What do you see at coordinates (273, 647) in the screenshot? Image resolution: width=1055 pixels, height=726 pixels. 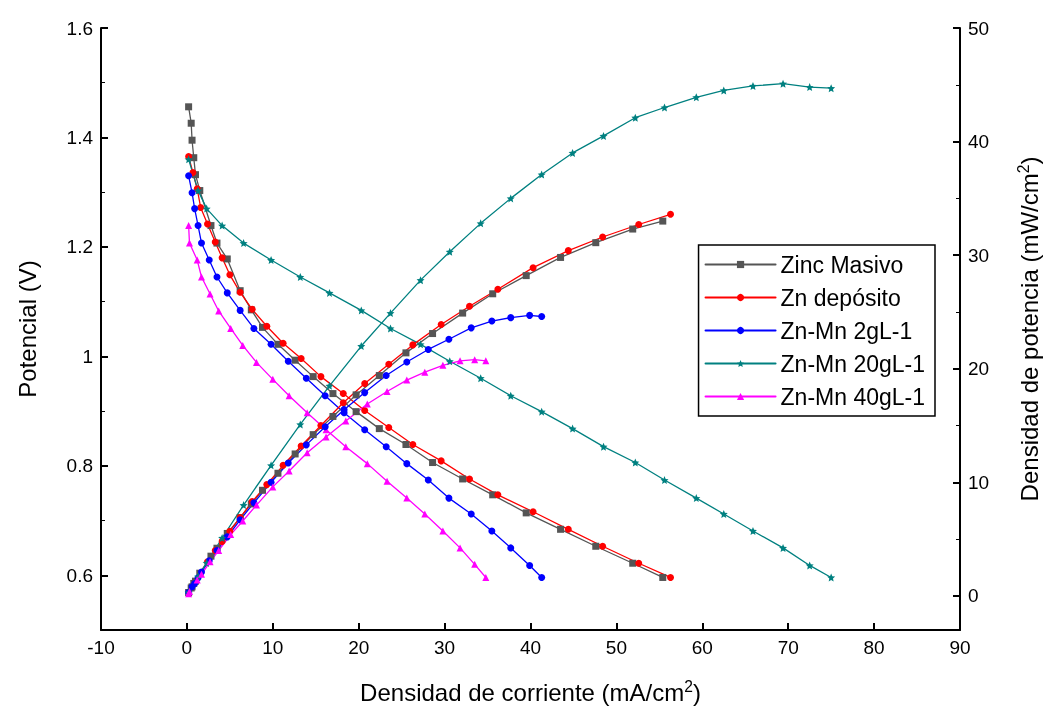 I see `x-tick-label: 10` at bounding box center [273, 647].